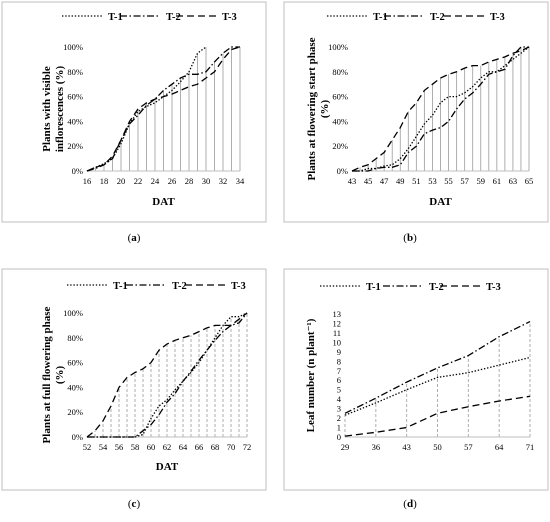 Image resolution: width=550 pixels, height=522 pixels. I want to click on y-tick-label: 13, so click(337, 314).